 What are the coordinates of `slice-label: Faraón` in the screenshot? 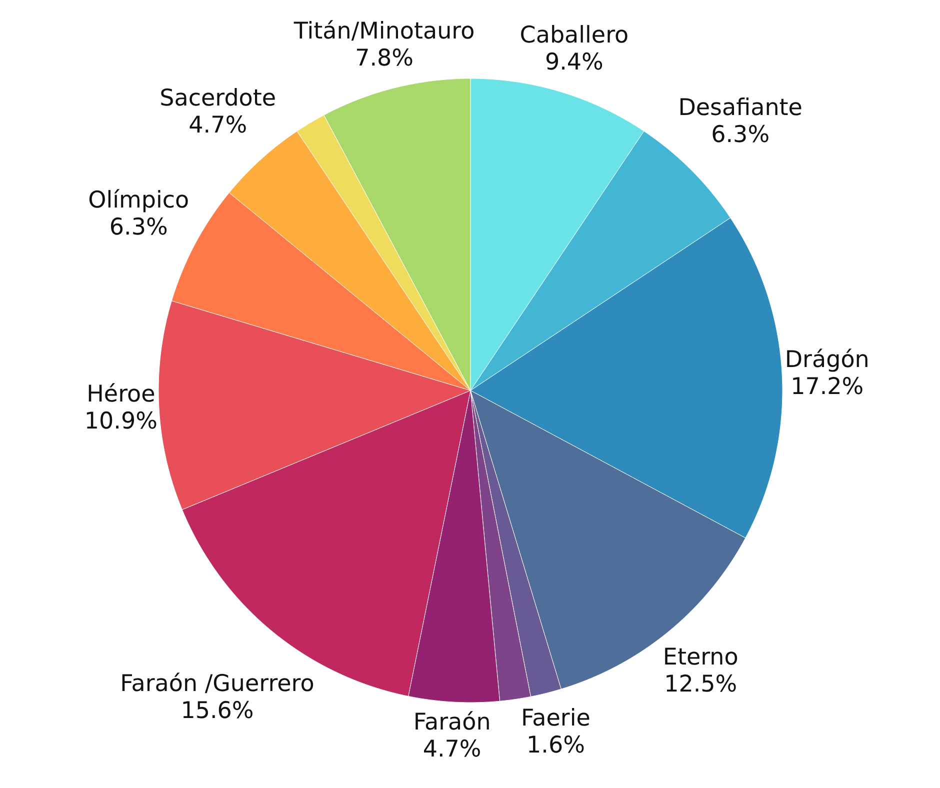 It's located at (452, 723).